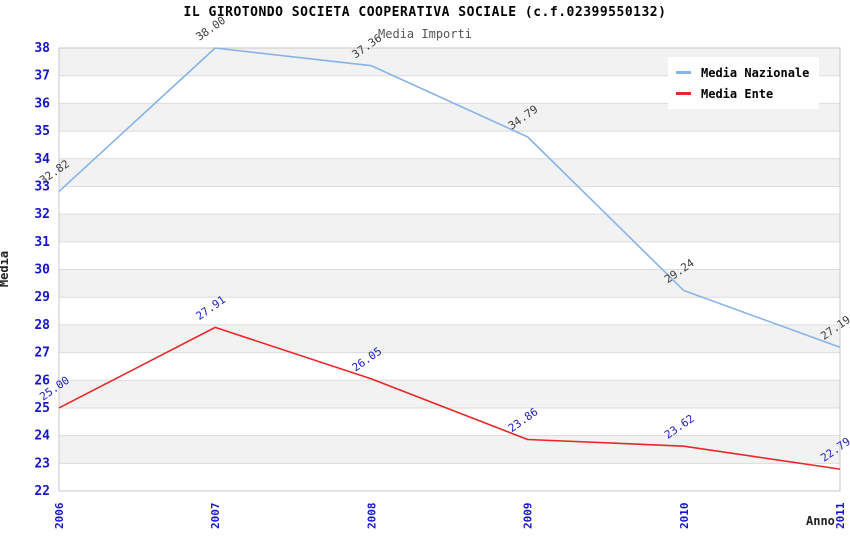  What do you see at coordinates (683, 72) in the screenshot?
I see `legend-marker-media-nazionale` at bounding box center [683, 72].